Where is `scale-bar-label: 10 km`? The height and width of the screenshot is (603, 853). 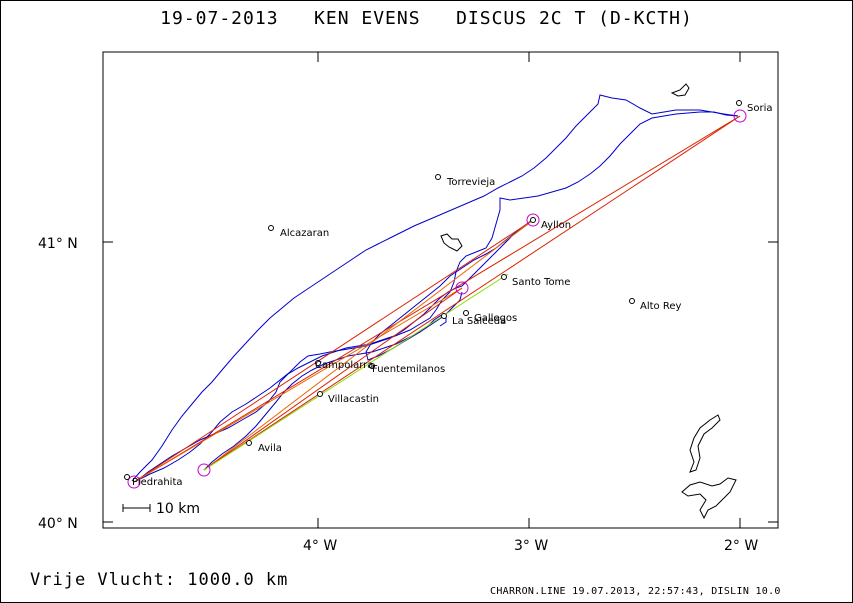 scale-bar-label: 10 km is located at coordinates (178, 509).